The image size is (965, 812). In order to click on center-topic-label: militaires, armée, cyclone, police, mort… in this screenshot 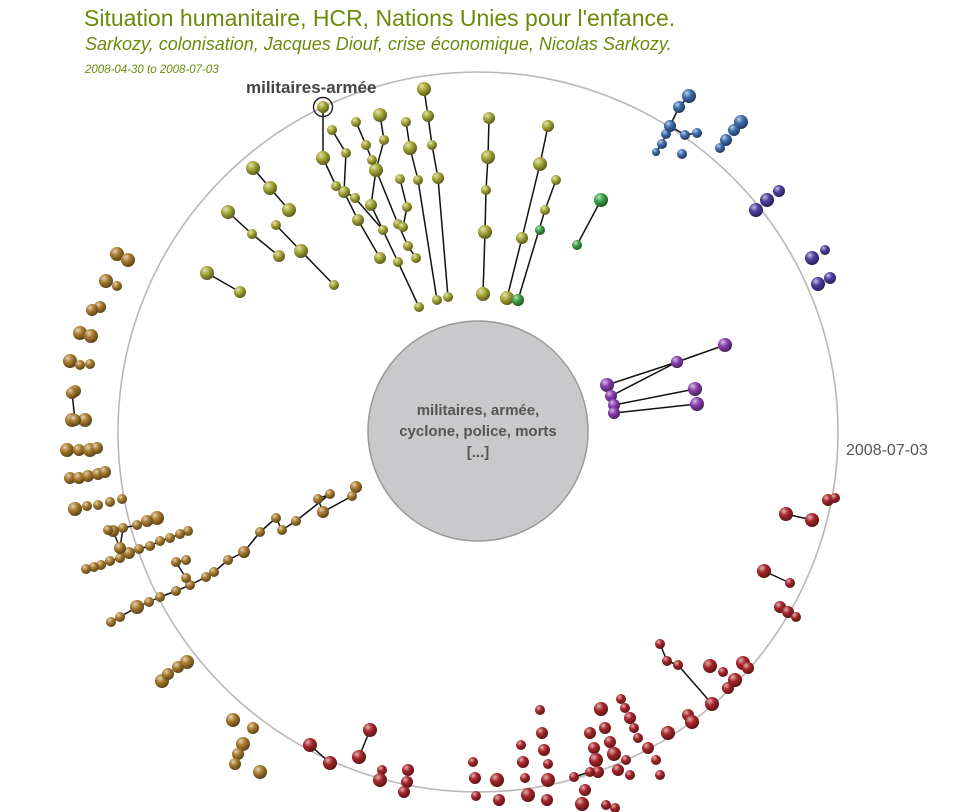, I will do `click(478, 431)`.